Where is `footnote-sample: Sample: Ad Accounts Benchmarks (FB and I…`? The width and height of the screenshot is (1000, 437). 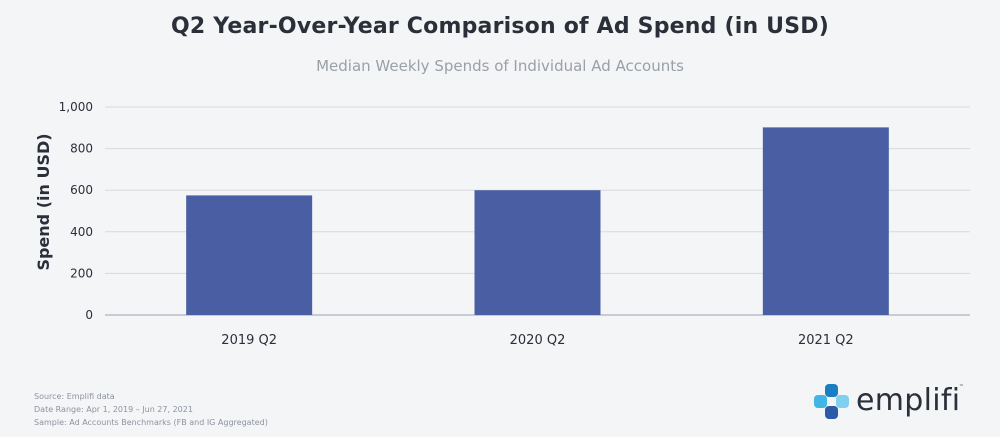
footnote-sample: Sample: Ad Accounts Benchmarks (FB and I… is located at coordinates (151, 422).